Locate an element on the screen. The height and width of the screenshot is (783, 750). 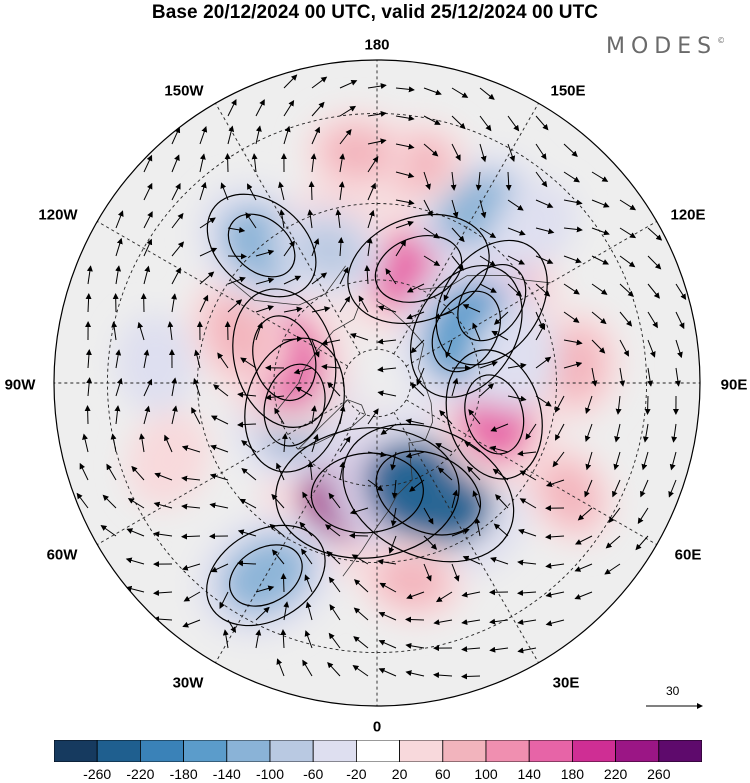
logo-mark: © is located at coordinates (721, 40).